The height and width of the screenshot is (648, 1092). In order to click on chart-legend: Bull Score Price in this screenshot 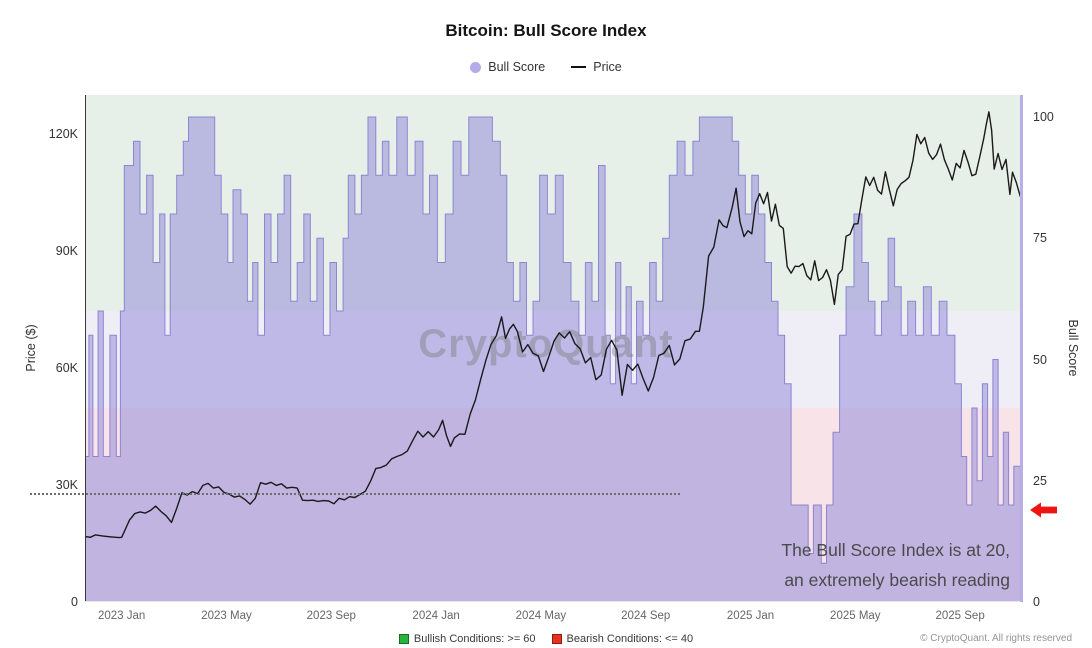, I will do `click(546, 67)`.